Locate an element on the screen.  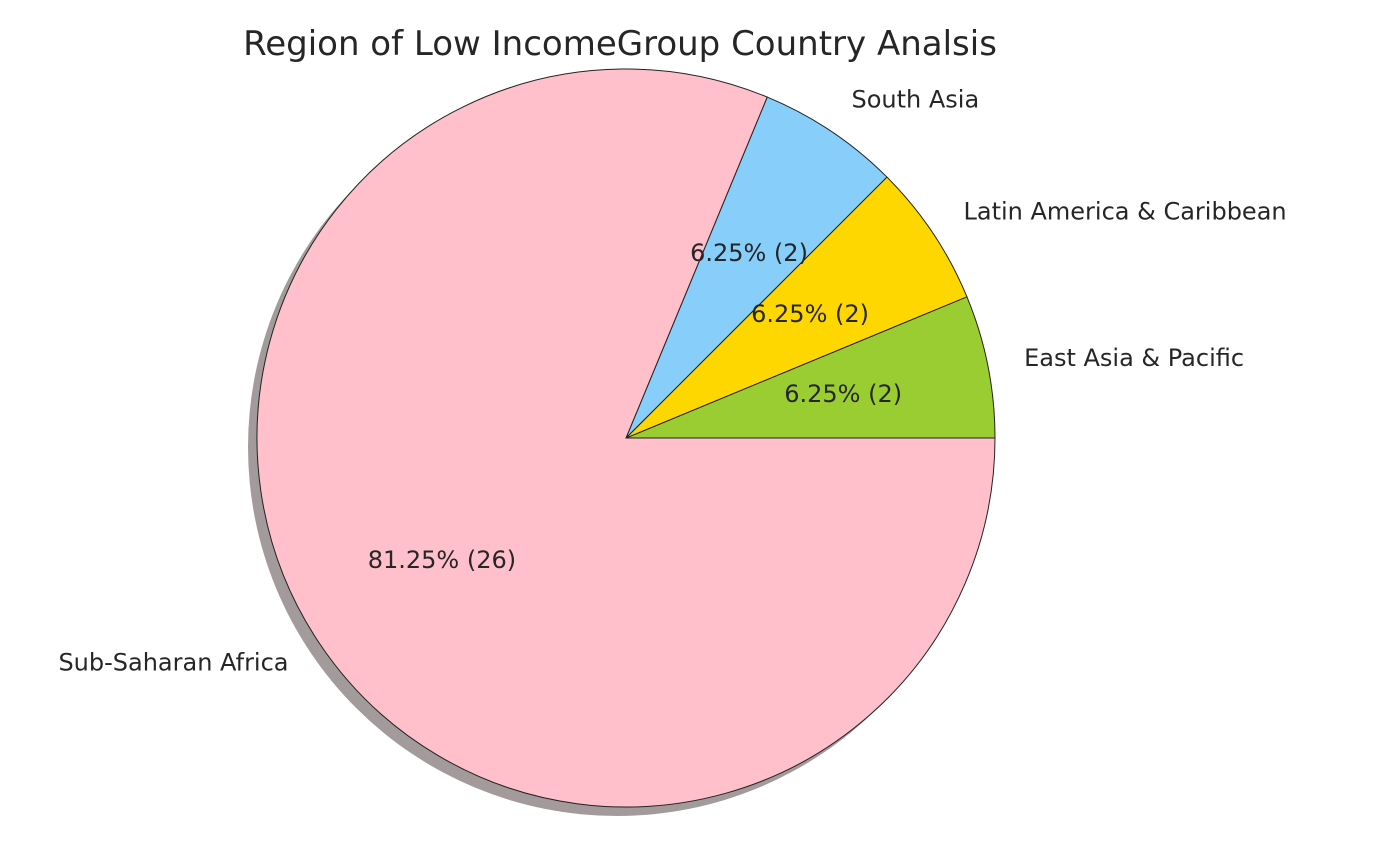
pct-label-sub-saharan-africa: 81.25% (26) is located at coordinates (442, 560).